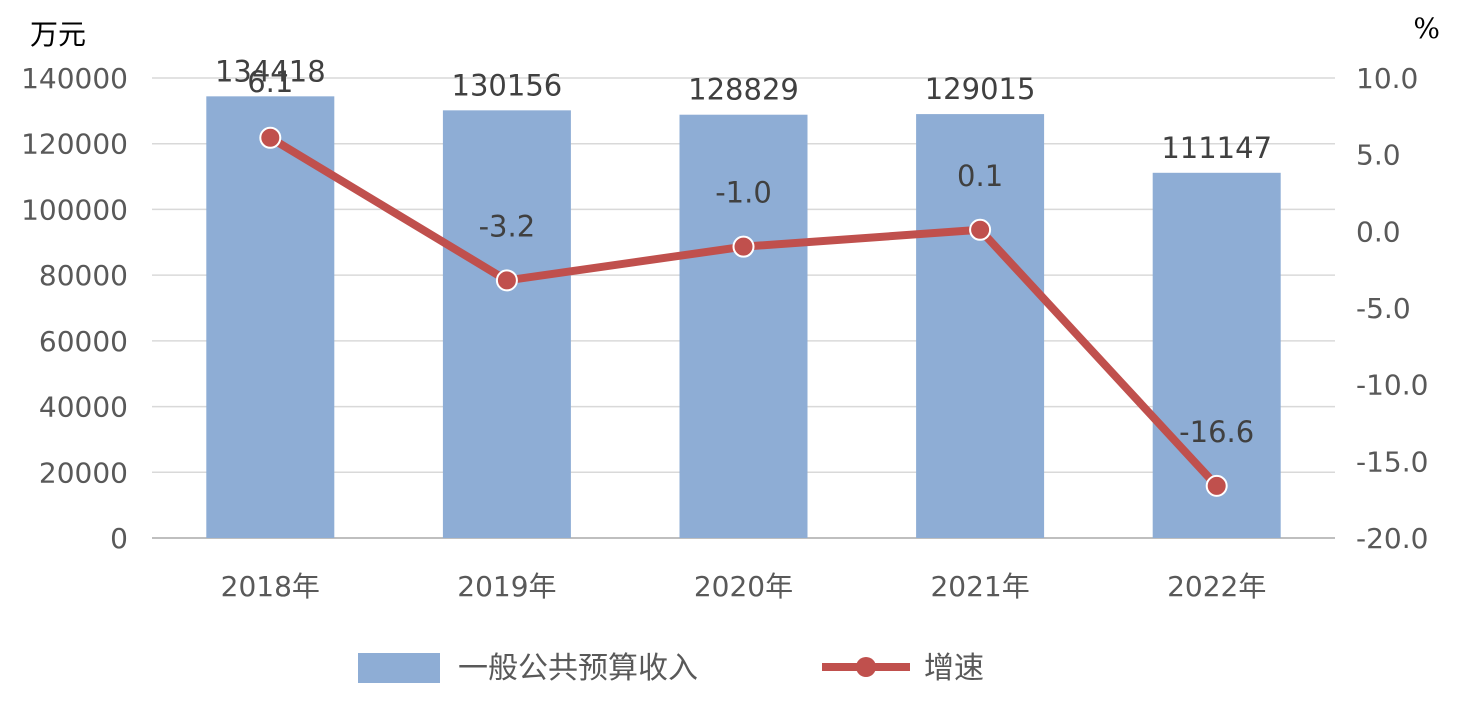 The height and width of the screenshot is (706, 1465). What do you see at coordinates (119, 538) in the screenshot?
I see `y-left-tick-label: 0` at bounding box center [119, 538].